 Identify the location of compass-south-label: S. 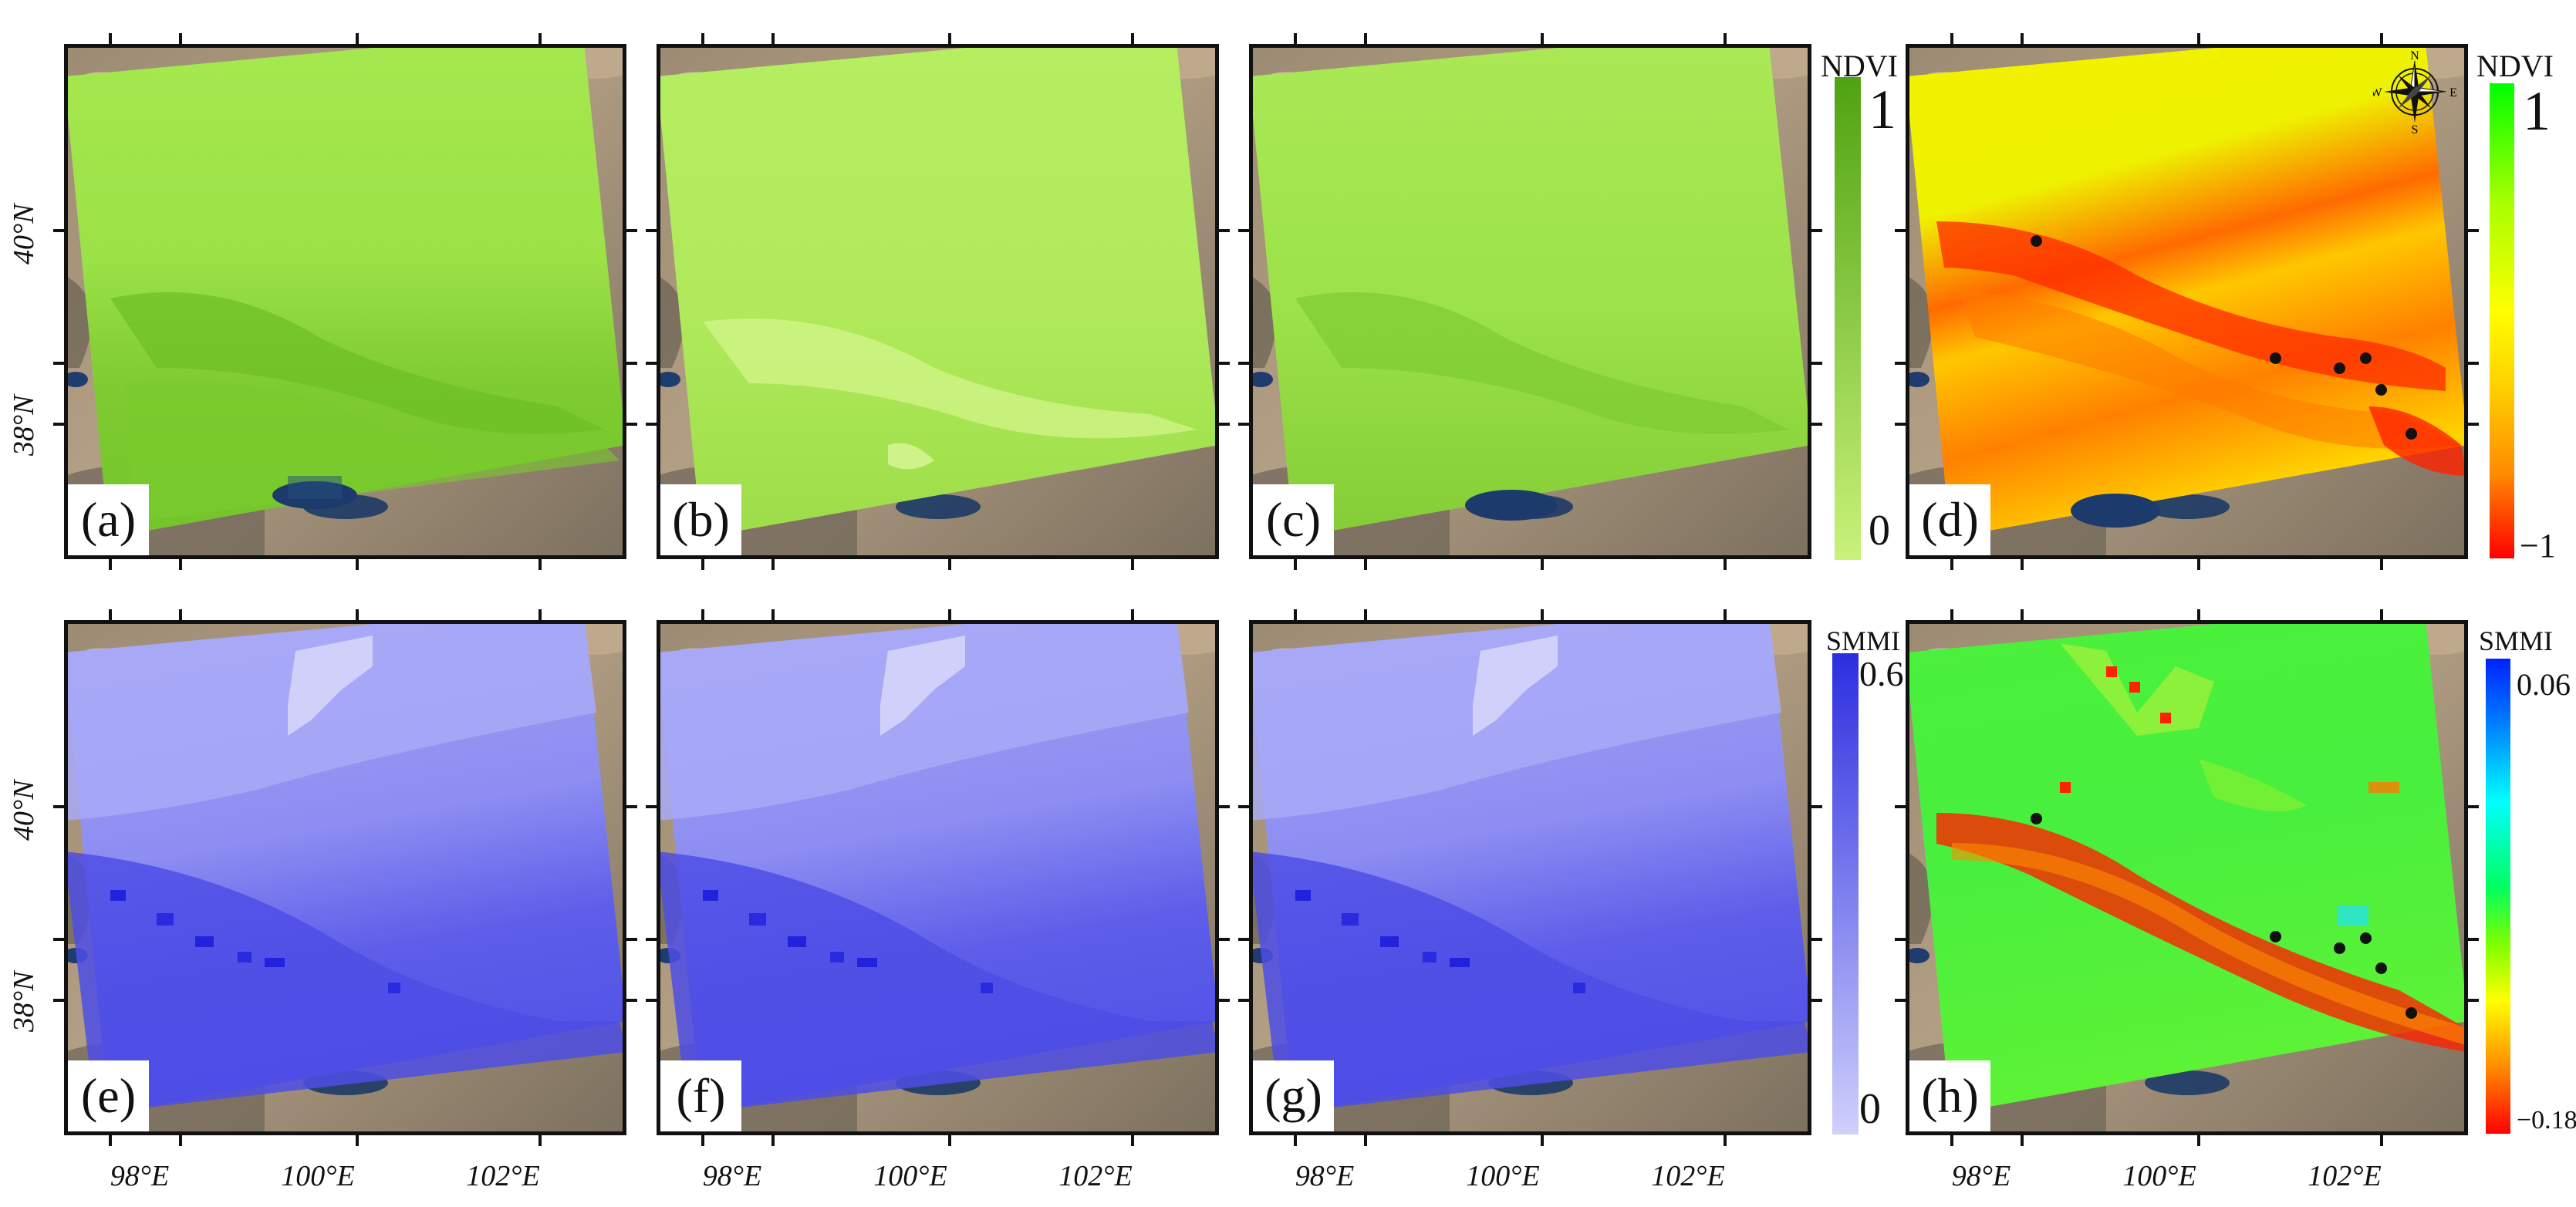
(2415, 128).